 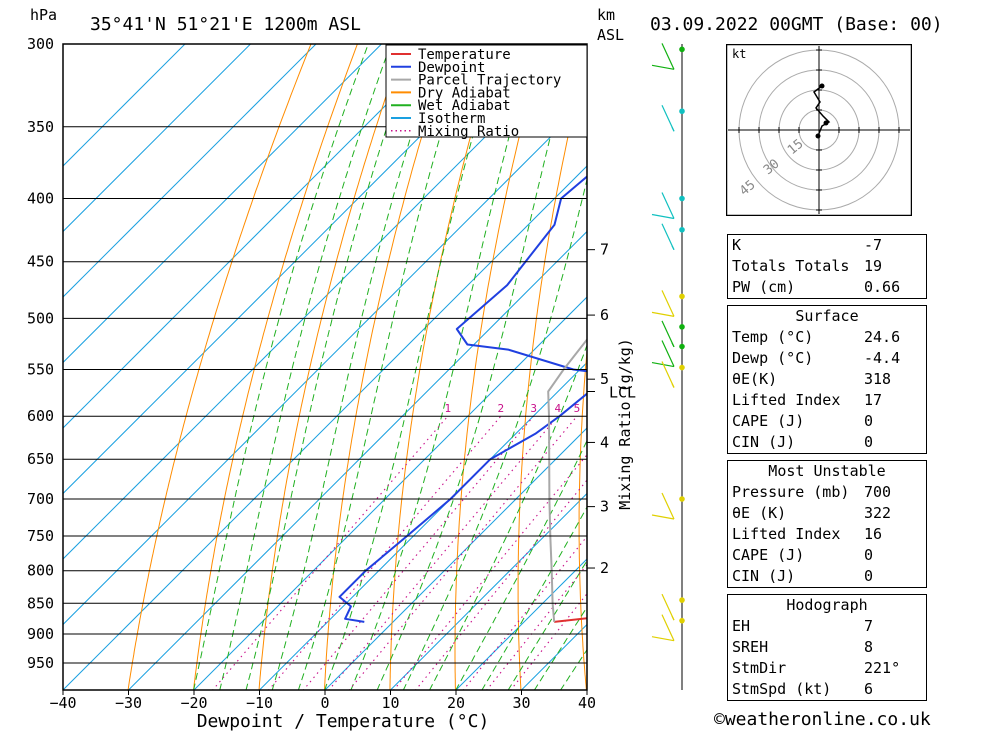 What do you see at coordinates (827, 316) in the screenshot?
I see `surface-title: Surface` at bounding box center [827, 316].